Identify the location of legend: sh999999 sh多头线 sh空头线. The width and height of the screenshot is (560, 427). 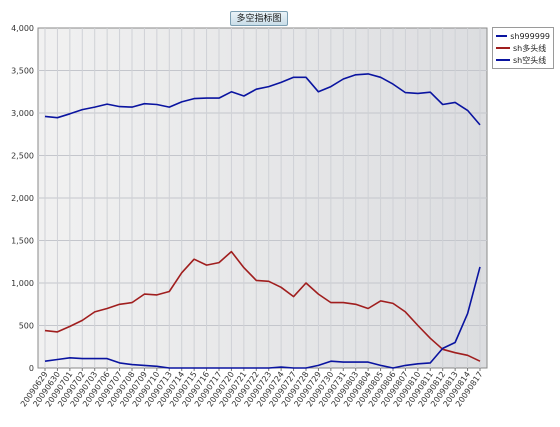
(523, 48).